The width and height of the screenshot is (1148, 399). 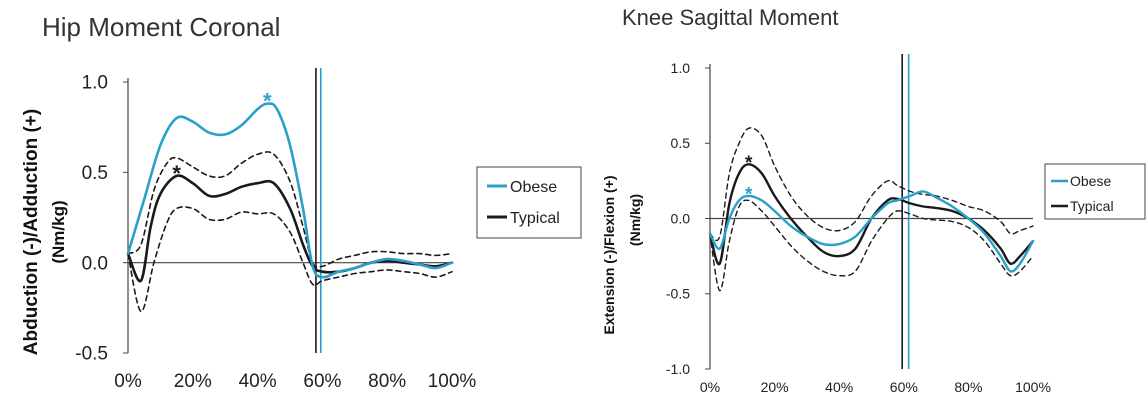 I want to click on y-tick-labels: -0.5 0.0 0.5 1.0, so click(x=101, y=219).